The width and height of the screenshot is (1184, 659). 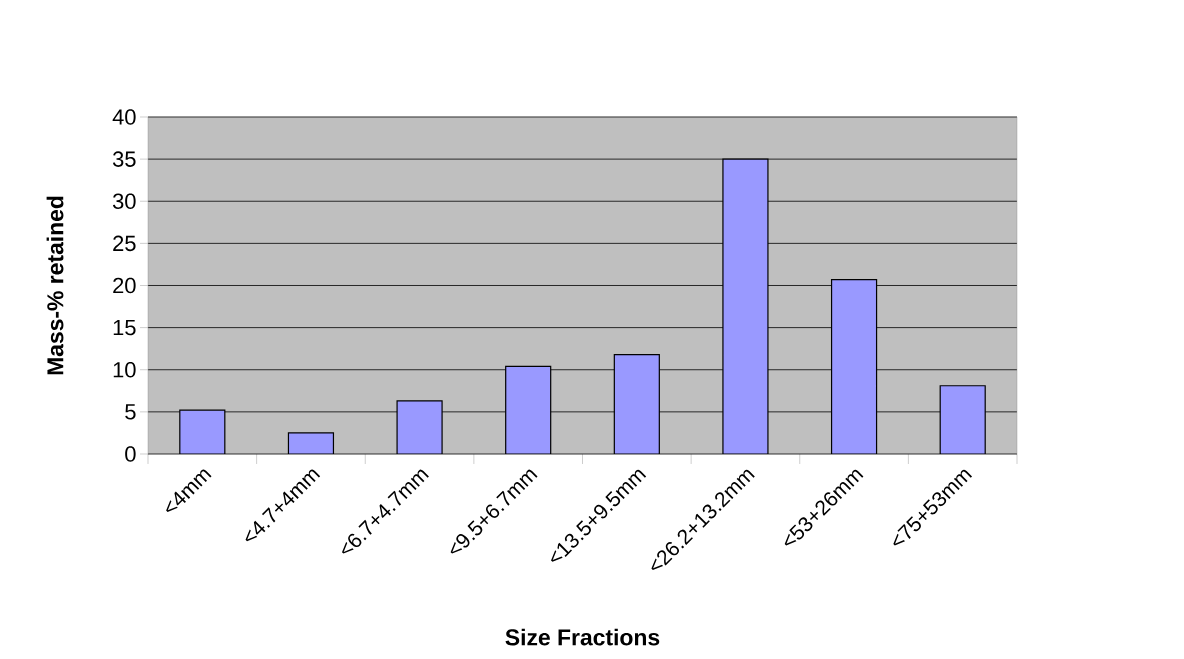 What do you see at coordinates (130, 454) in the screenshot?
I see `y-tick-label: 0` at bounding box center [130, 454].